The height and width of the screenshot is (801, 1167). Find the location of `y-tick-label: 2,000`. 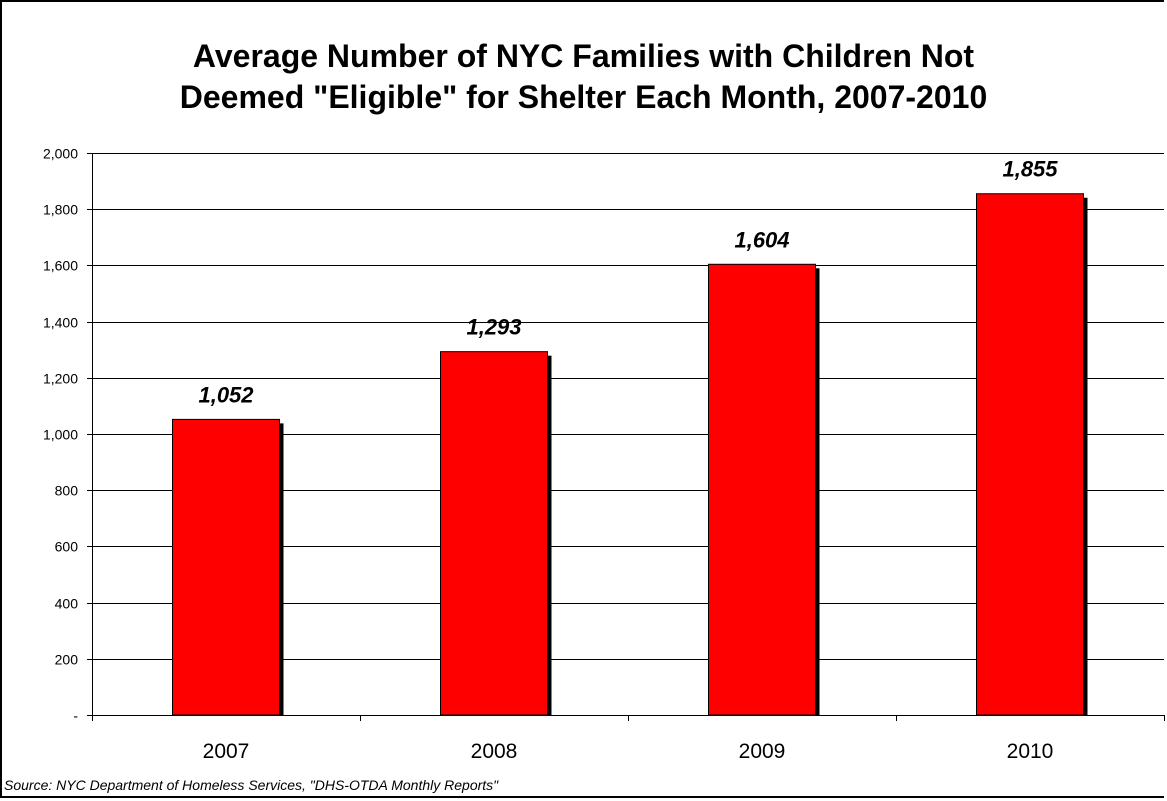

y-tick-label: 2,000 is located at coordinates (60, 154).